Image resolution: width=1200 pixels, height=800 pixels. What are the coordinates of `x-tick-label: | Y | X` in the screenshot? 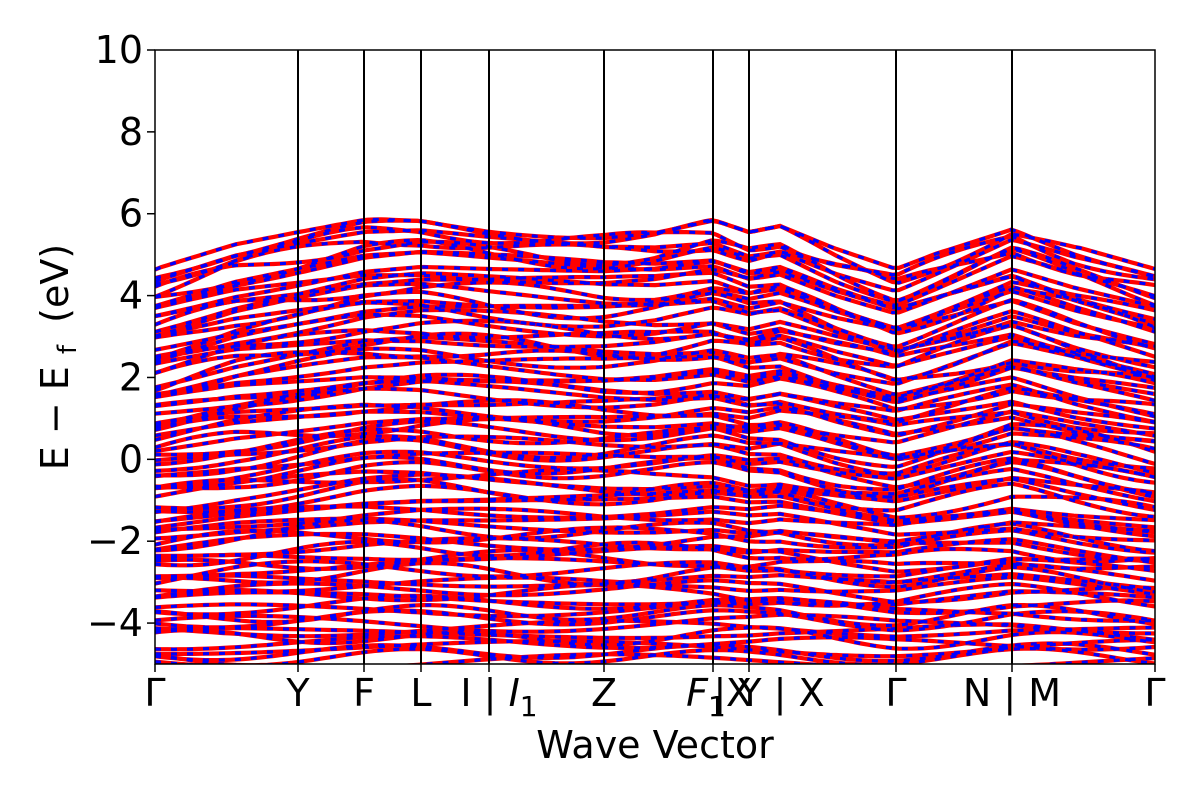 It's located at (768, 693).